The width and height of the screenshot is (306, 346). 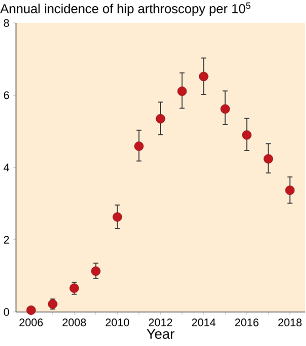 I want to click on x-tick-label: 2016, so click(x=246, y=322).